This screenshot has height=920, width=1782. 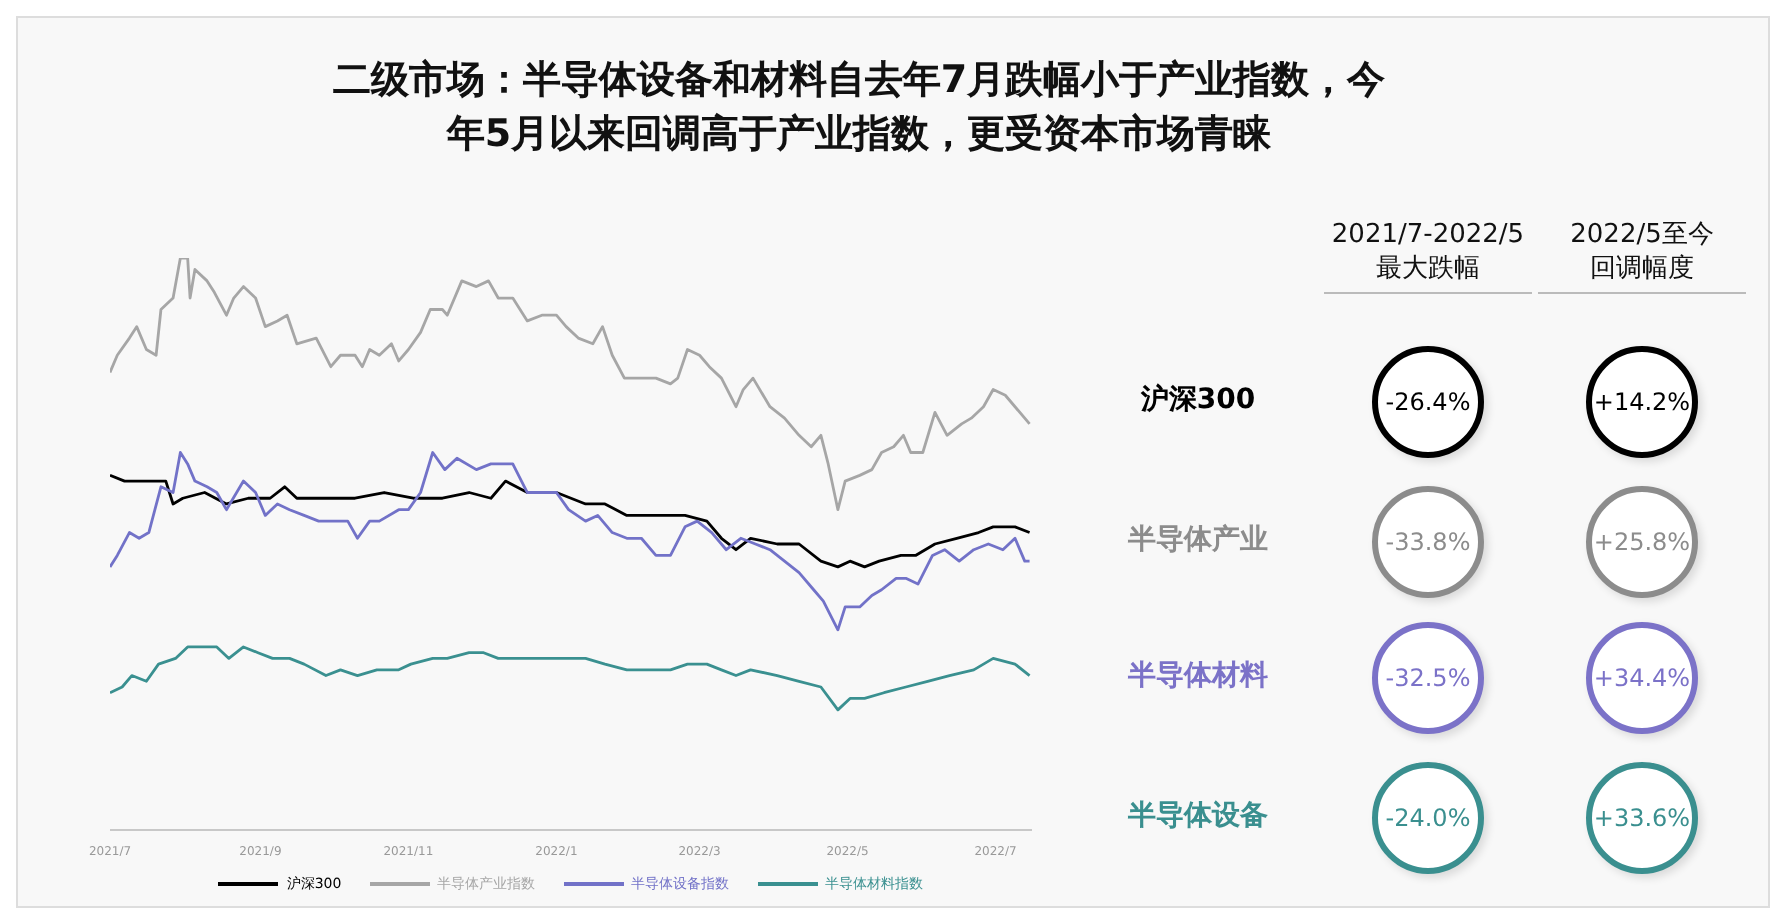 What do you see at coordinates (1642, 542) in the screenshot?
I see `text: +25.8%` at bounding box center [1642, 542].